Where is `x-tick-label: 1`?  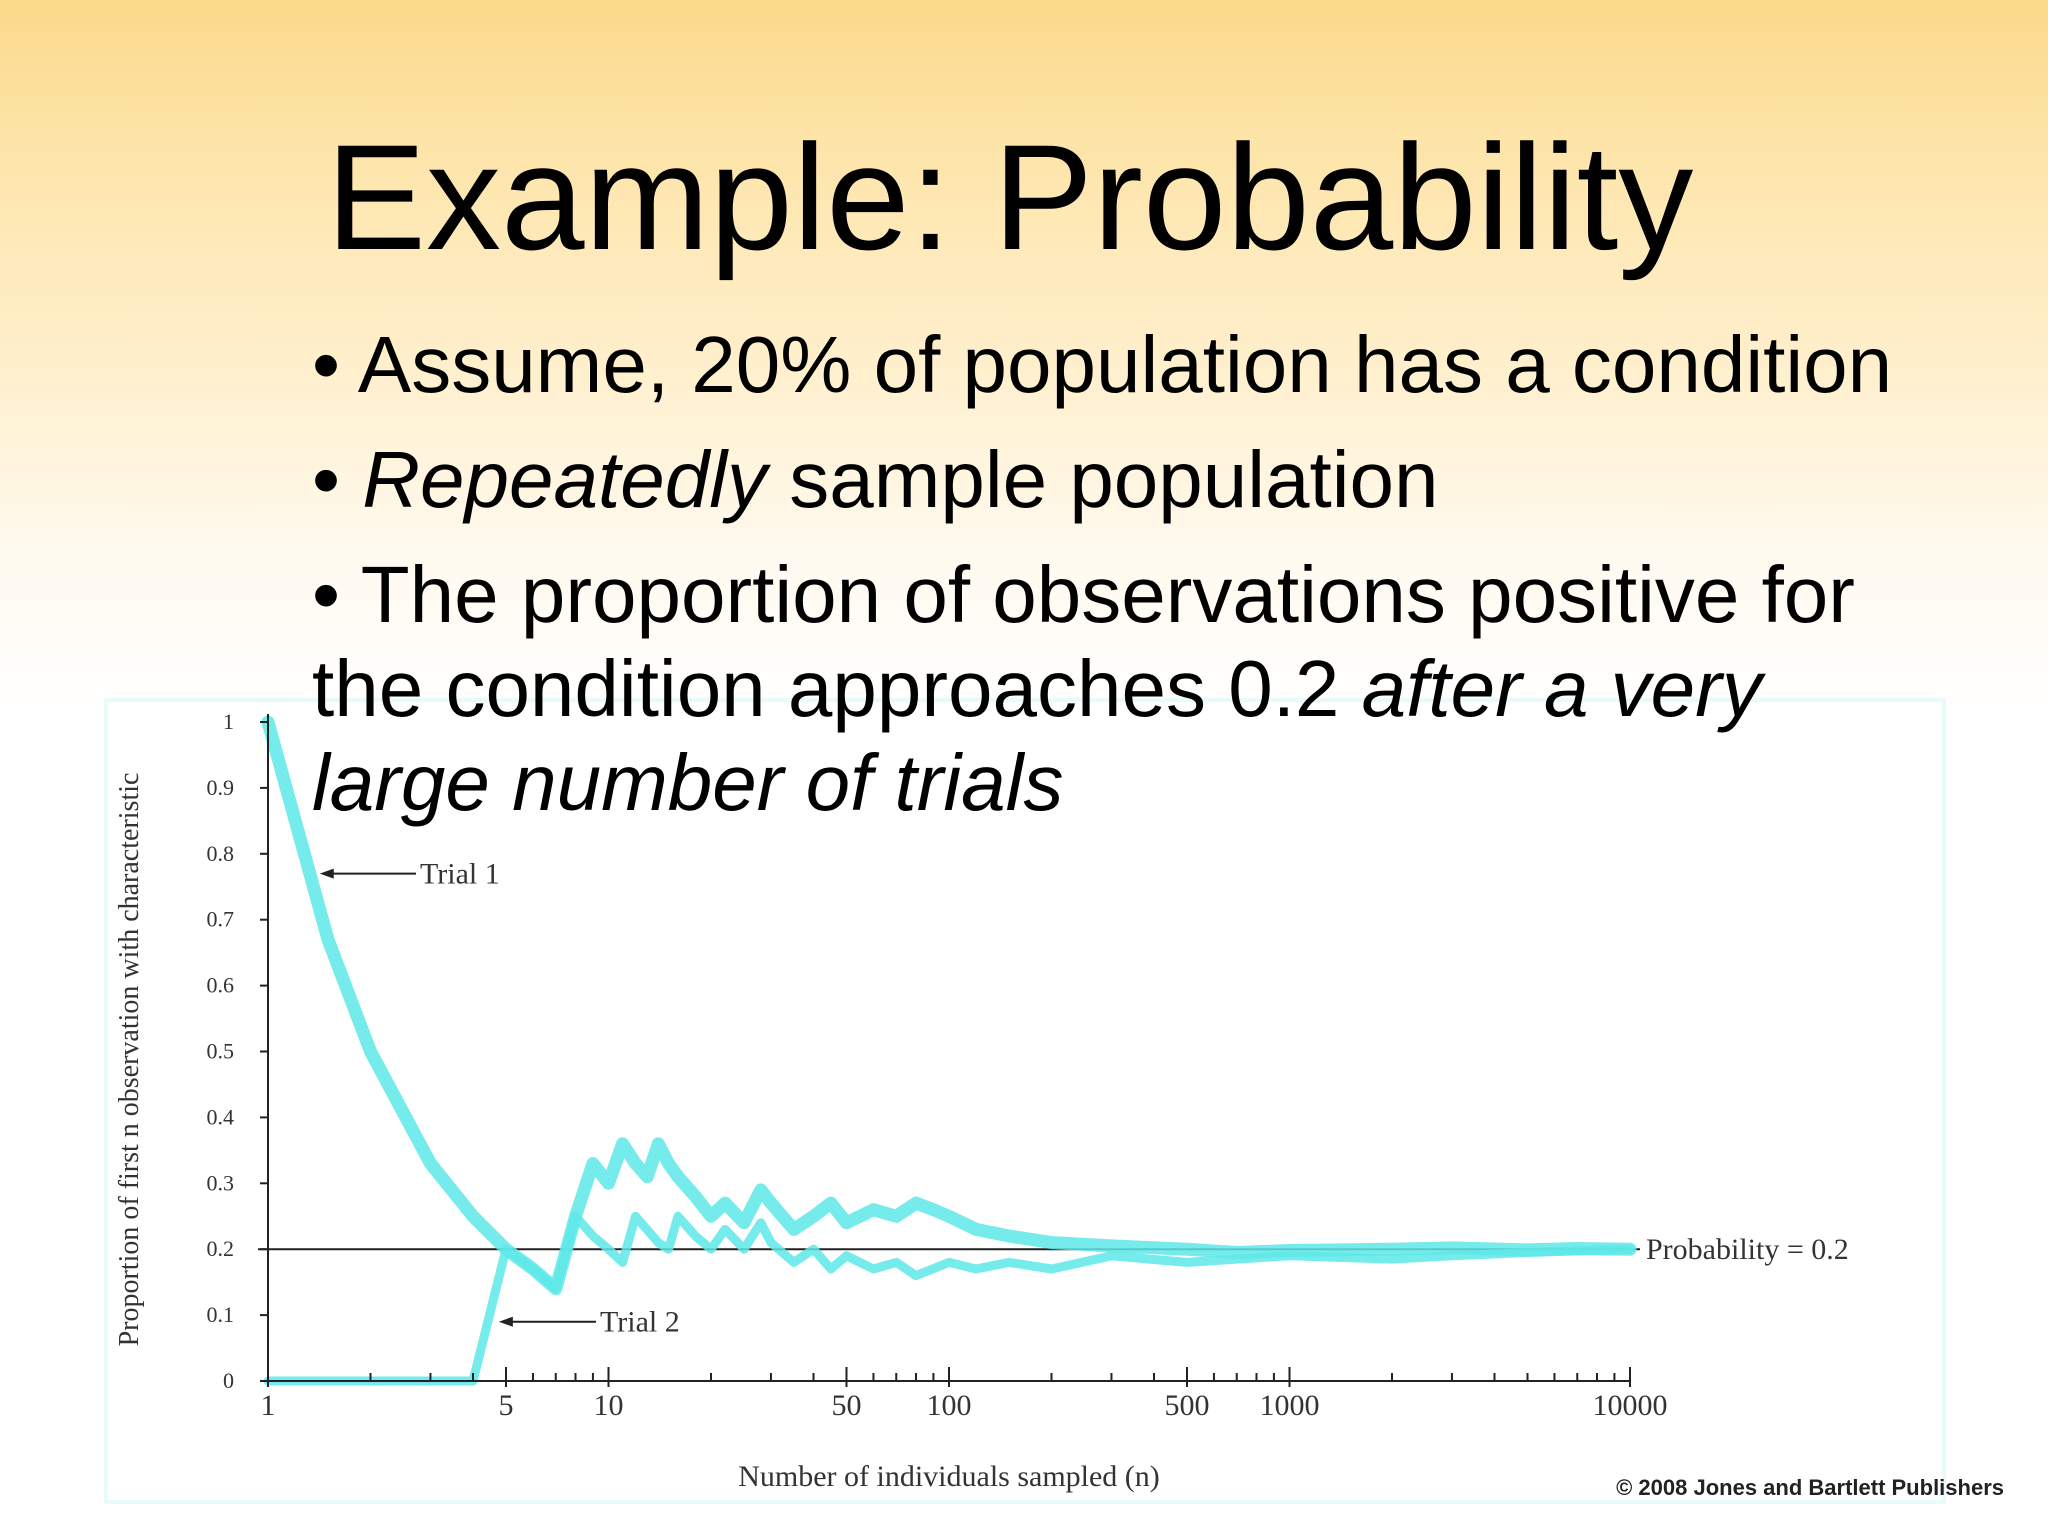
x-tick-label: 1 is located at coordinates (268, 1405).